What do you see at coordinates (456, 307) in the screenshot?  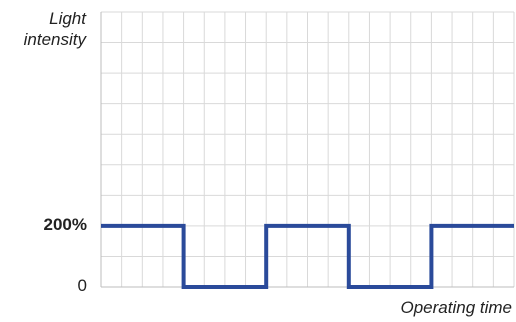 I see `x-axis-label: Operating time` at bounding box center [456, 307].